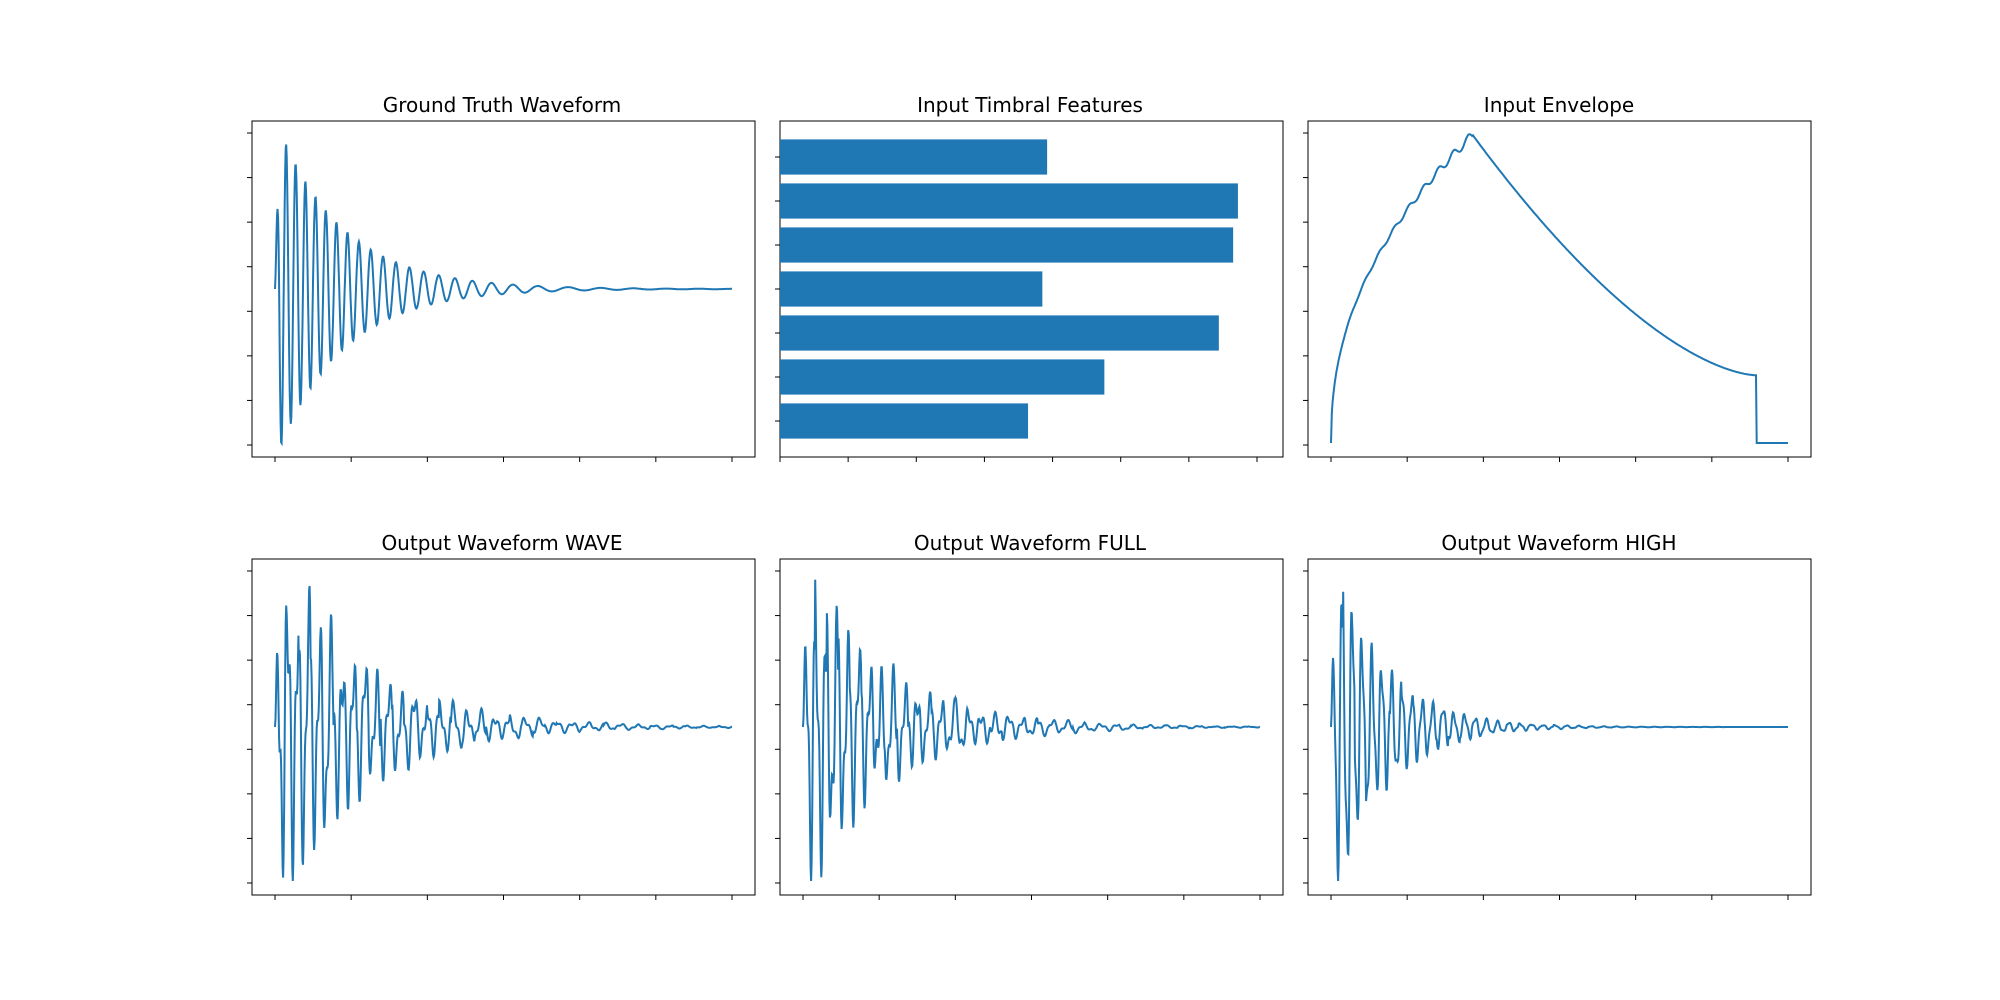  Describe the element at coordinates (502, 105) in the screenshot. I see `panel-title: Ground Truth Waveform` at that location.